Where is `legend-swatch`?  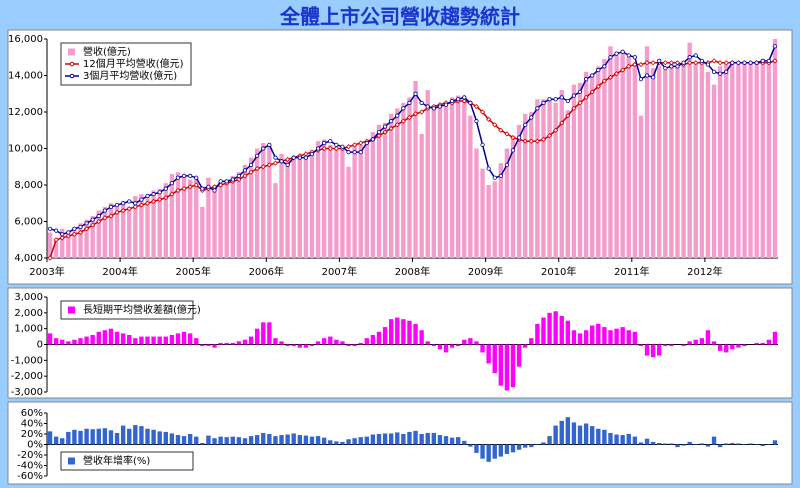
legend-swatch is located at coordinates (71, 52).